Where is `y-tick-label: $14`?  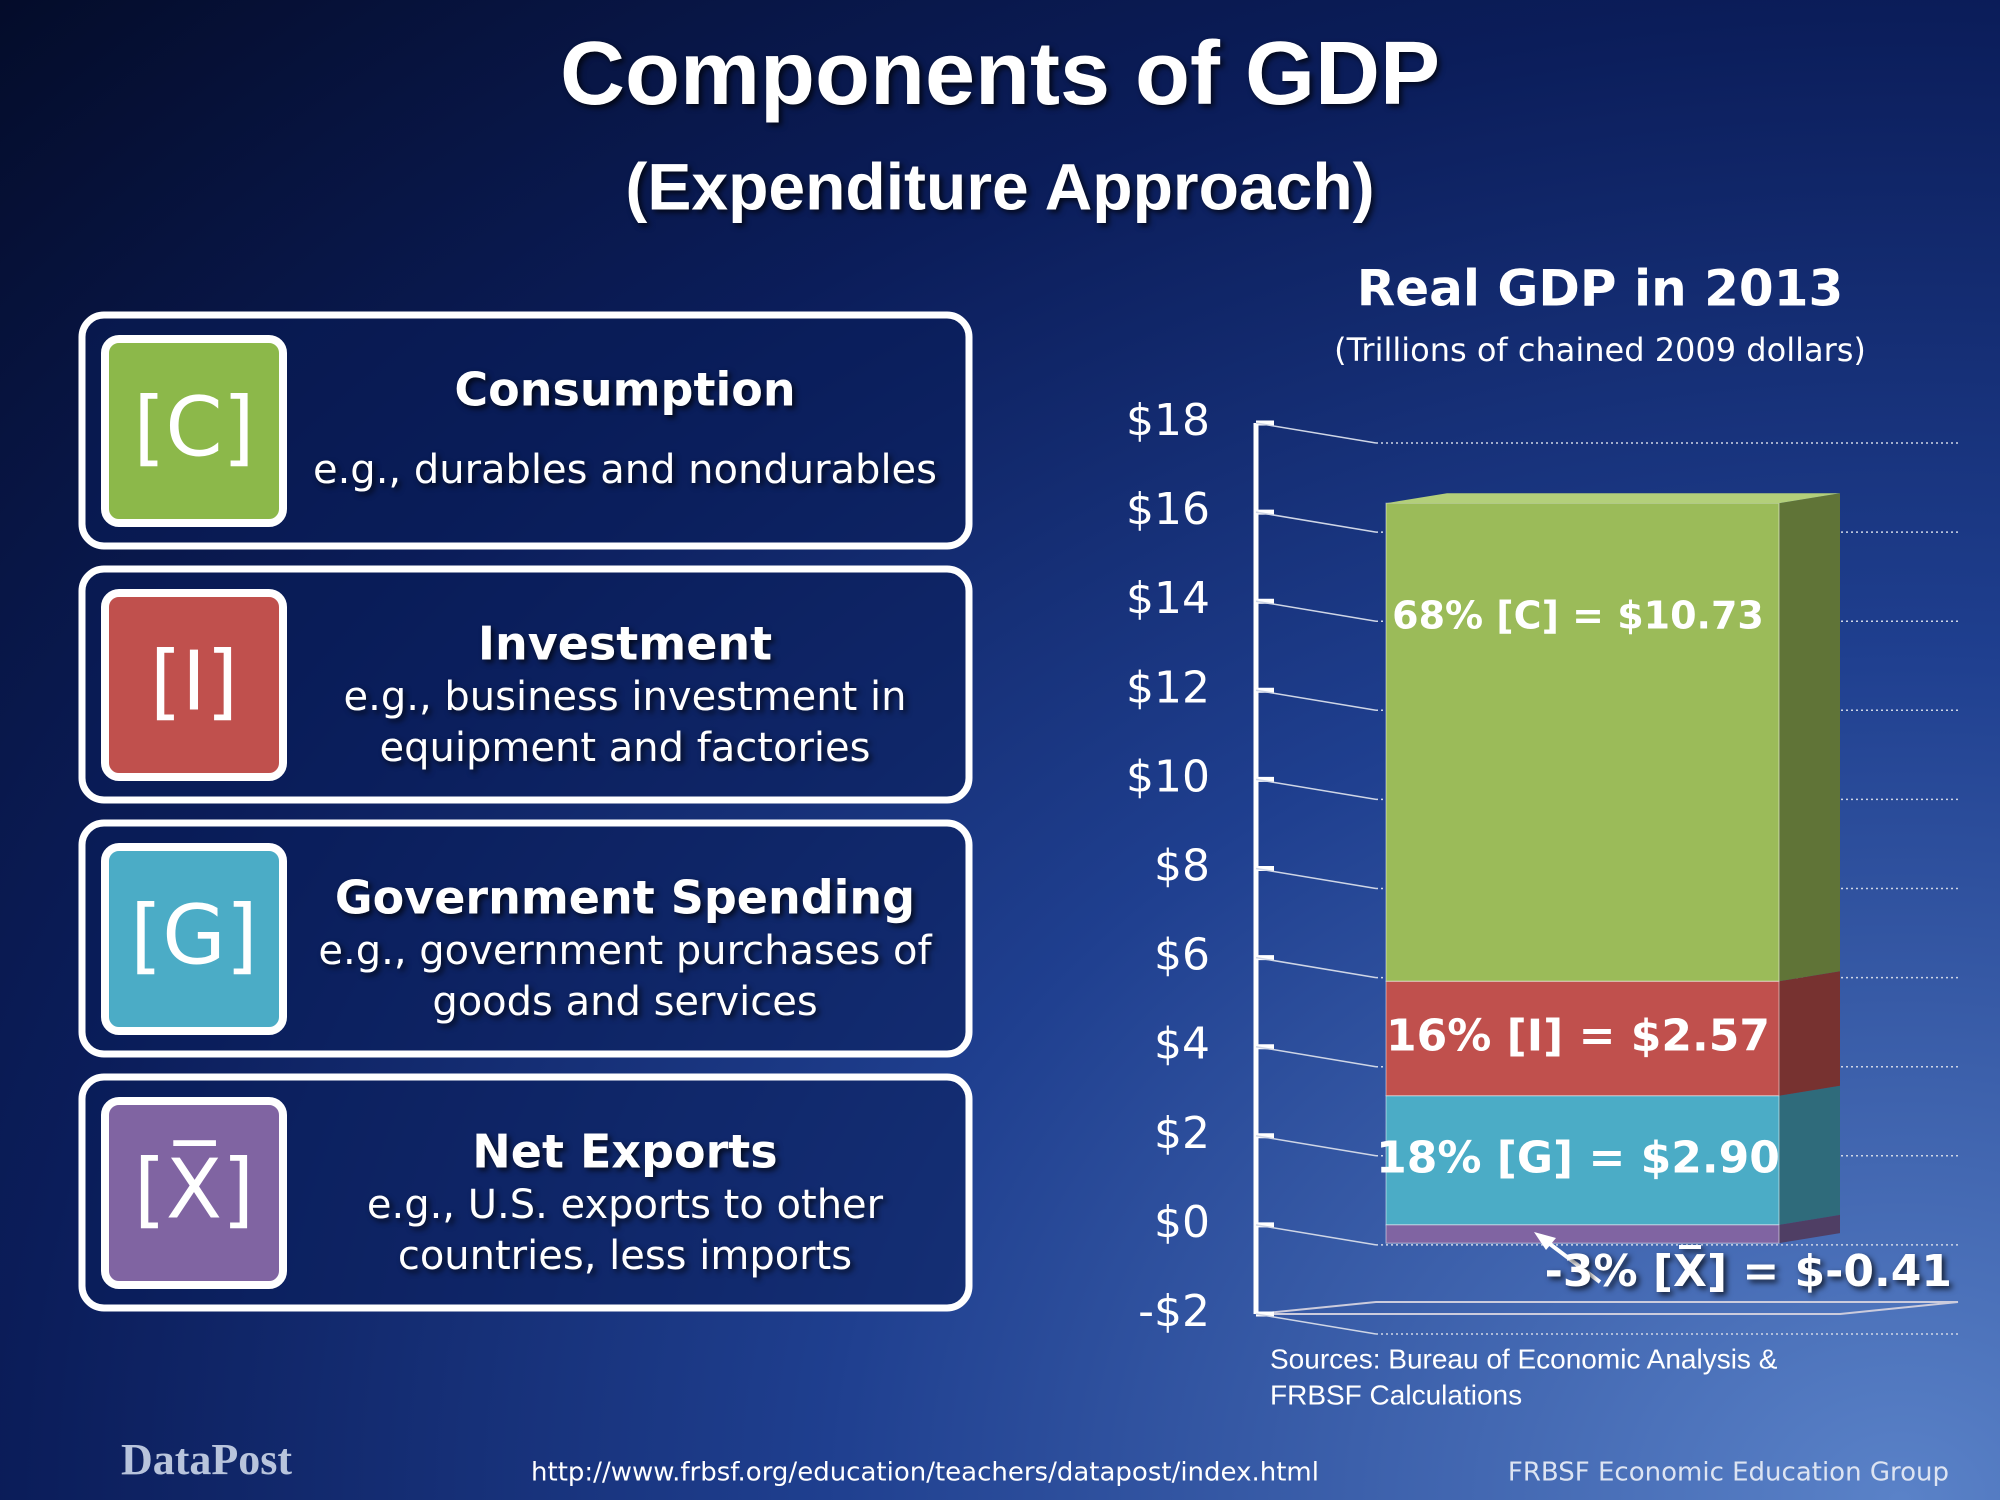
y-tick-label: $14 is located at coordinates (1168, 598).